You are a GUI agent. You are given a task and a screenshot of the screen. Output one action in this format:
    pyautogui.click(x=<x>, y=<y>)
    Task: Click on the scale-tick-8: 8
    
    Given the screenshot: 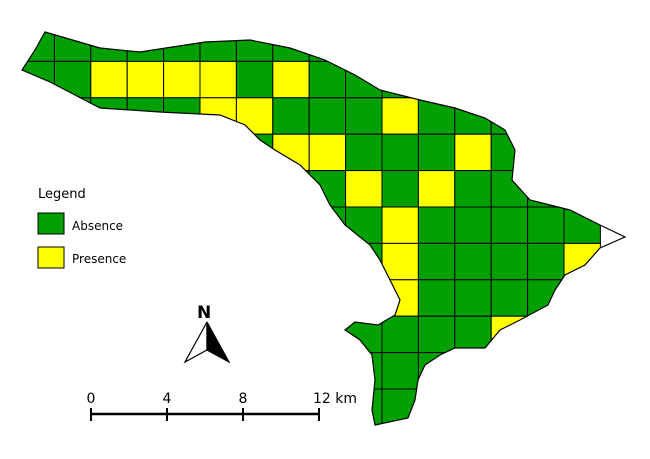 What is the action you would take?
    pyautogui.click(x=243, y=399)
    